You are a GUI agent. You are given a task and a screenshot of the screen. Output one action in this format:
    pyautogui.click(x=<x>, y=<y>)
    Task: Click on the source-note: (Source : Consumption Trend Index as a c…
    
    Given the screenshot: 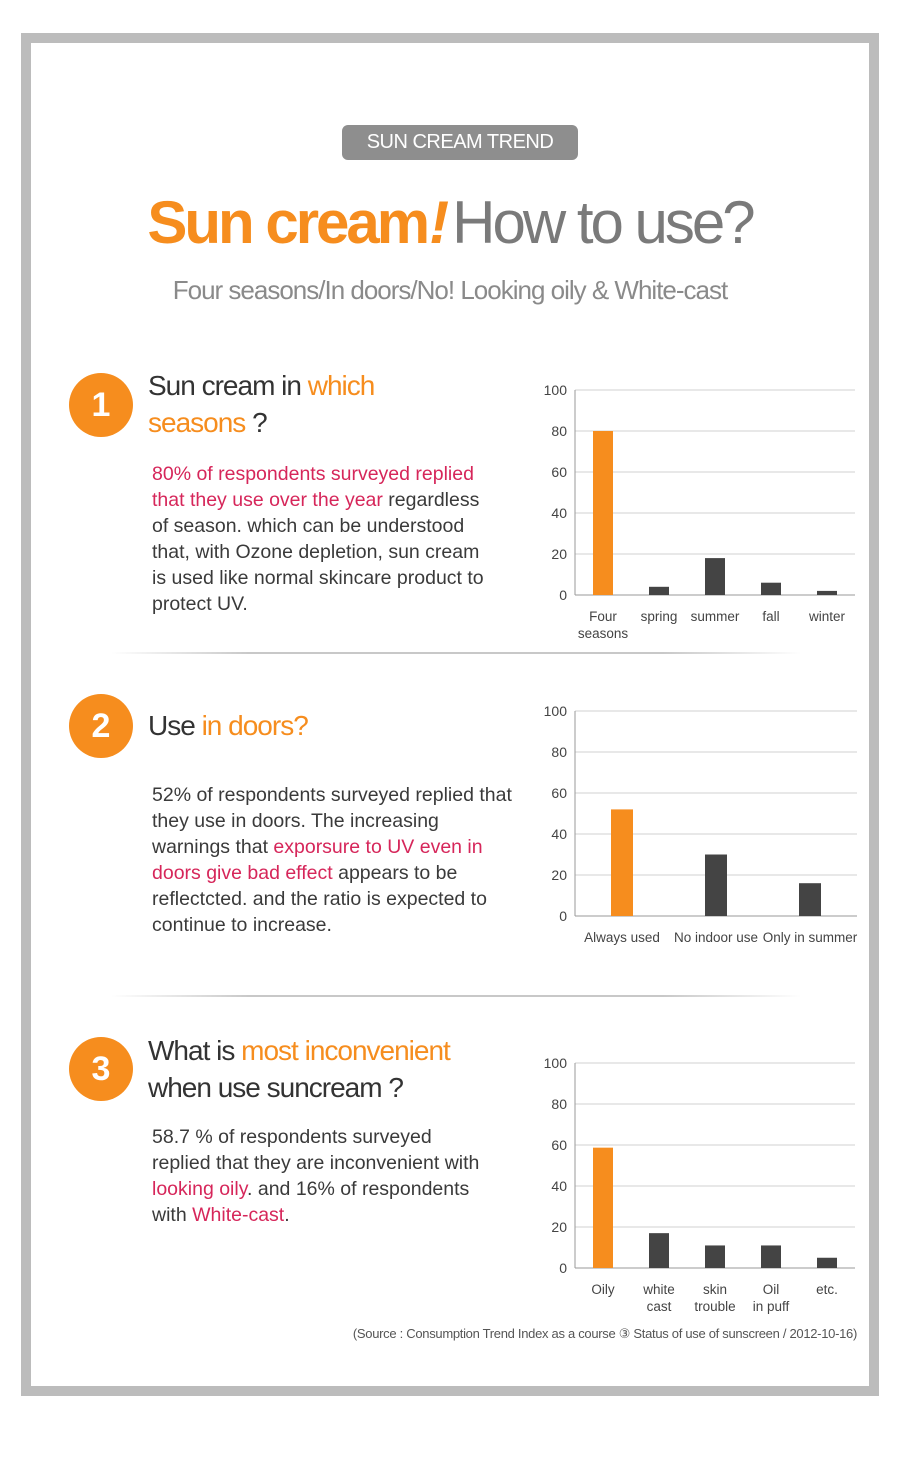 What is the action you would take?
    pyautogui.click(x=604, y=1333)
    